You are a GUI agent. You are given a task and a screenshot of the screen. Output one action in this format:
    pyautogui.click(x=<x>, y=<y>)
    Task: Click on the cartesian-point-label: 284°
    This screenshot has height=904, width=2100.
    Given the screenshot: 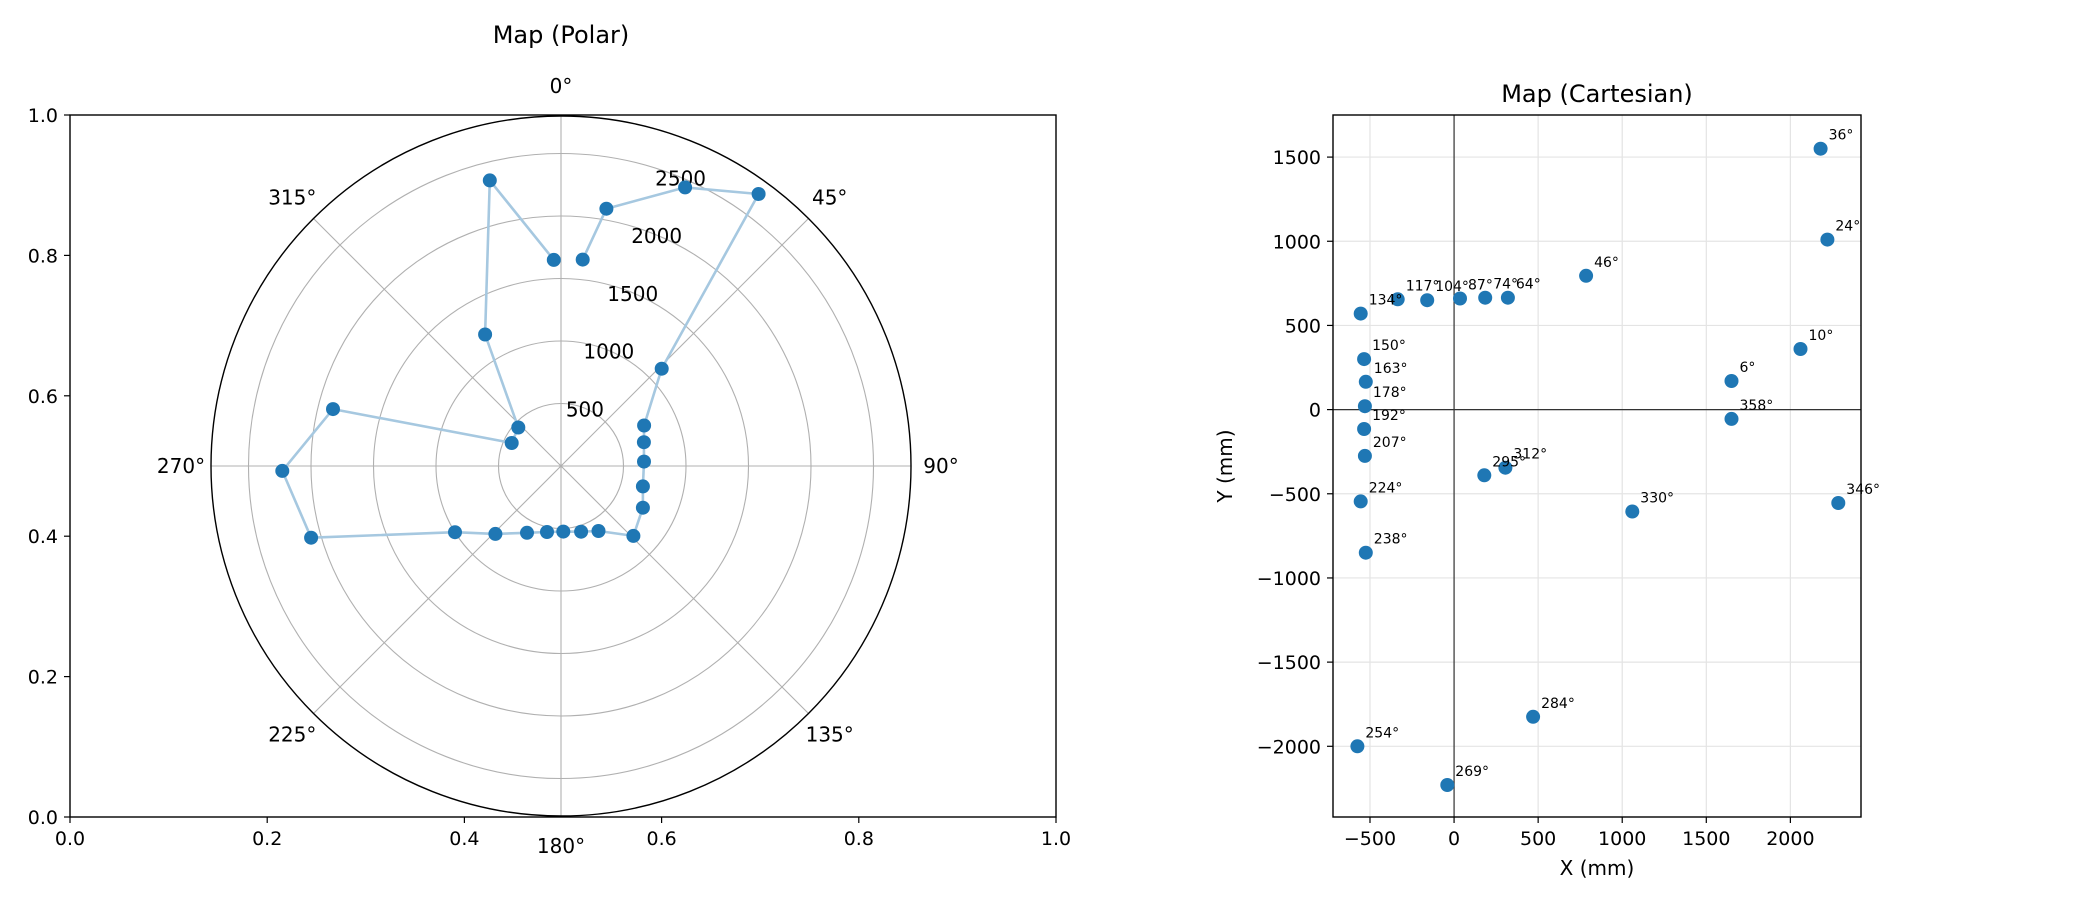 What is the action you would take?
    pyautogui.click(x=1558, y=704)
    